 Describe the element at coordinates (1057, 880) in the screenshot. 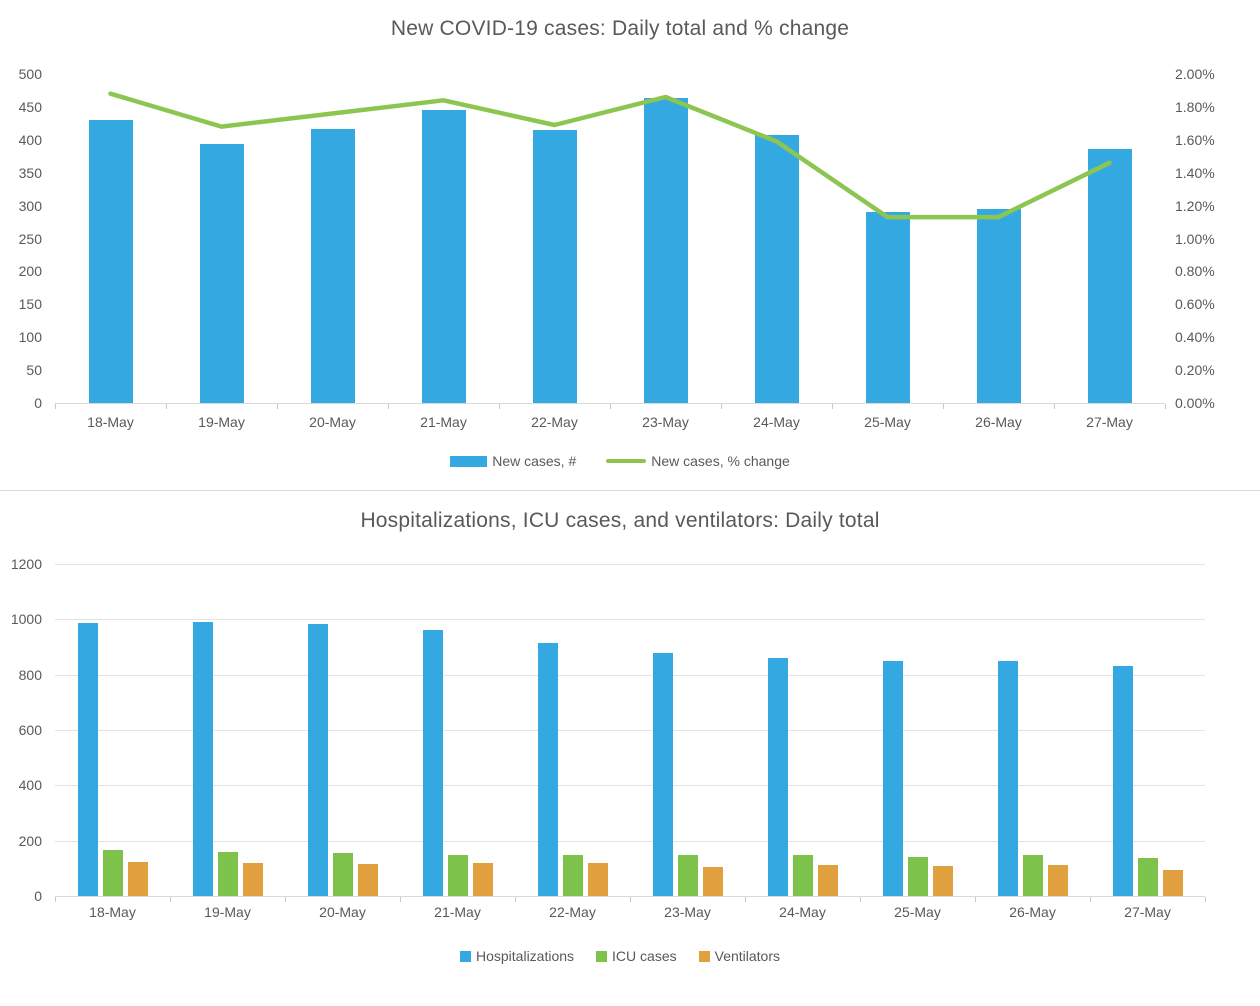

I see `bar-ventilators-26-May` at that location.